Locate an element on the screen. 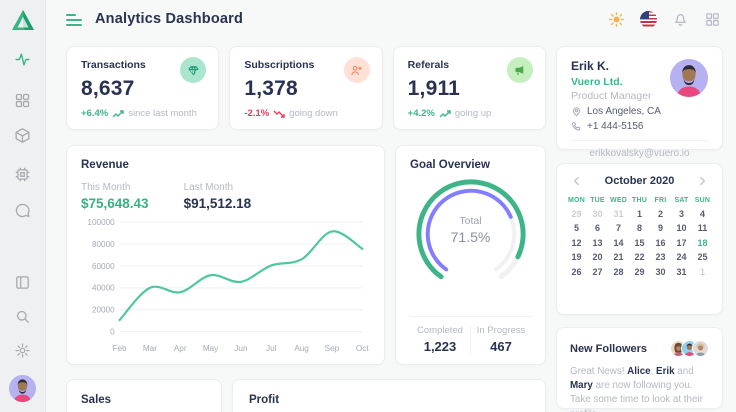 The width and height of the screenshot is (736, 412). calendar-day: 12 is located at coordinates (576, 242).